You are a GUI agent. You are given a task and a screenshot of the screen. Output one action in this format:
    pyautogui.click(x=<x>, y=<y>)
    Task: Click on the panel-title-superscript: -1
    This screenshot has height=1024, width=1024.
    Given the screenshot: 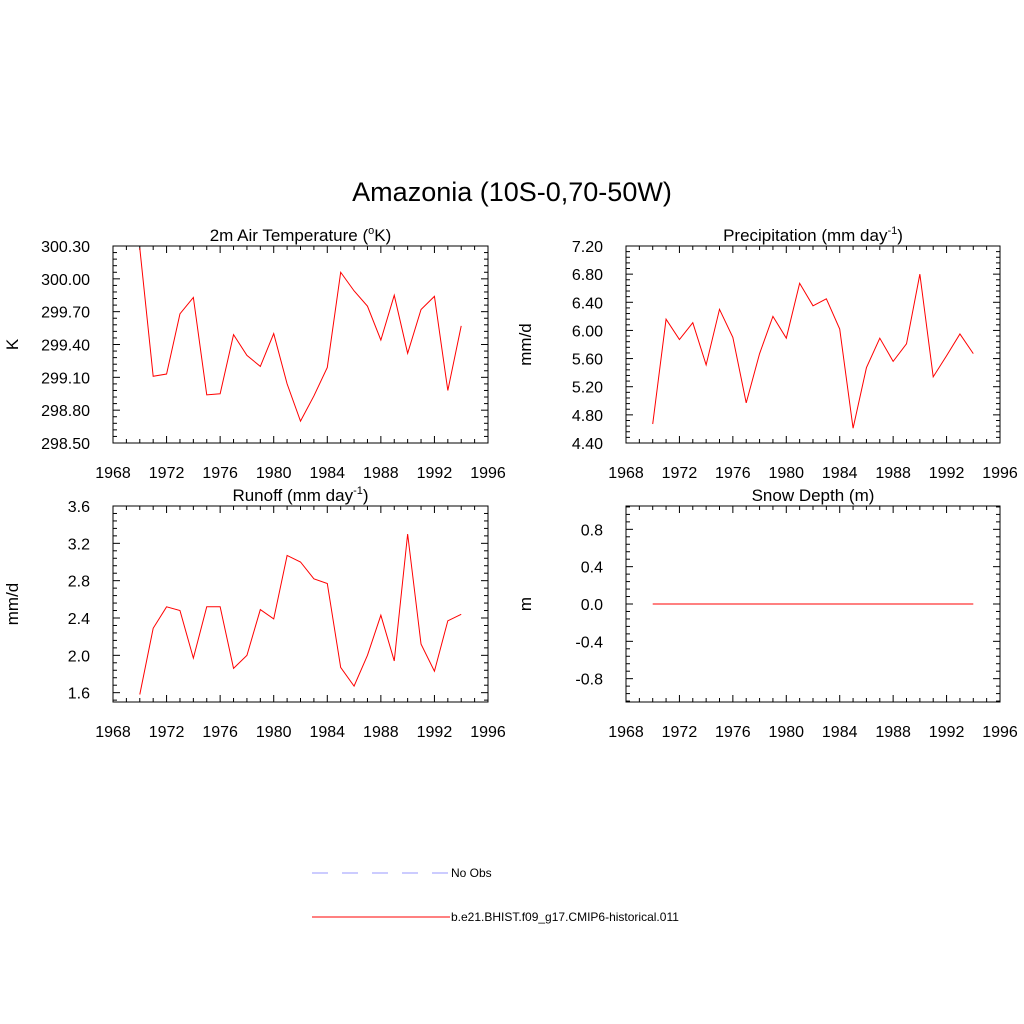 What is the action you would take?
    pyautogui.click(x=892, y=231)
    